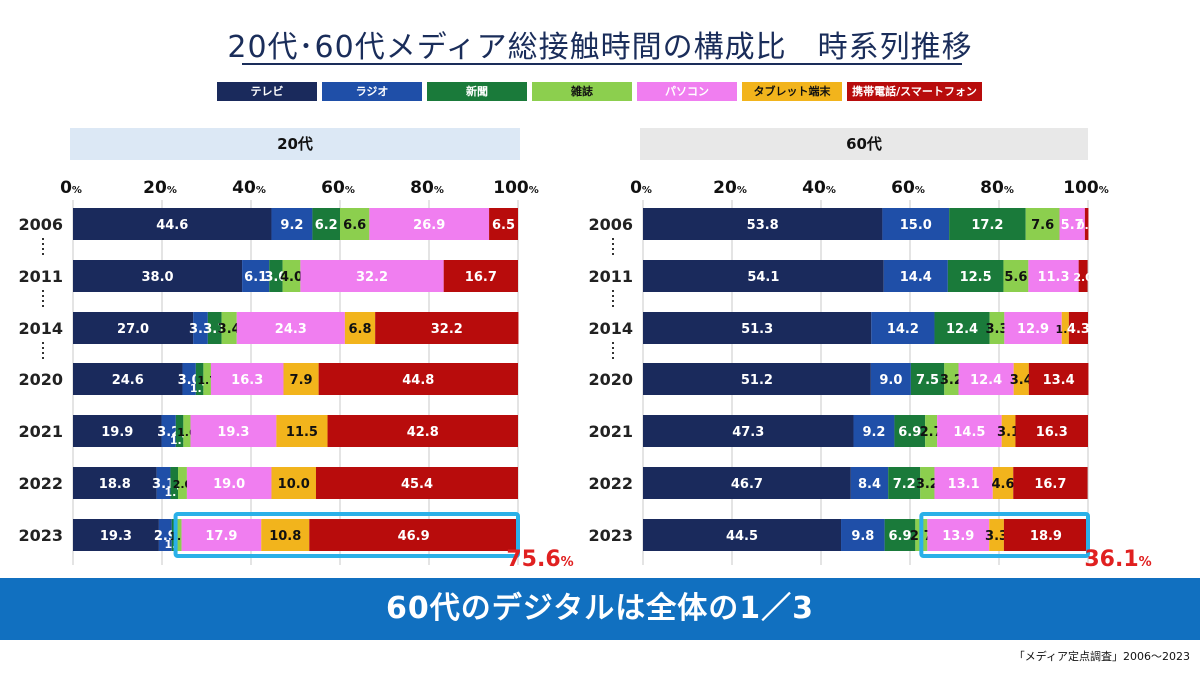  I want to click on highlight-box-20s, so click(347, 535).